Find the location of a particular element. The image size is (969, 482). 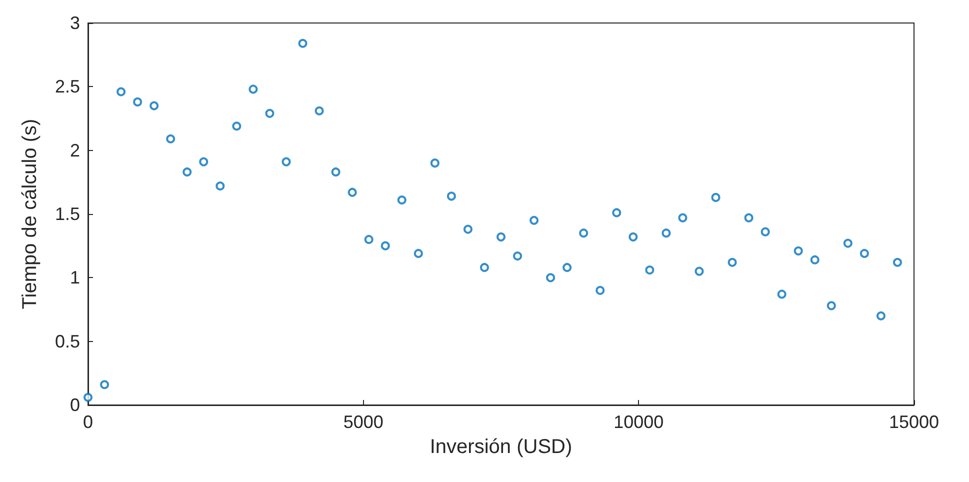

y-tick-label: 2 is located at coordinates (75, 150).